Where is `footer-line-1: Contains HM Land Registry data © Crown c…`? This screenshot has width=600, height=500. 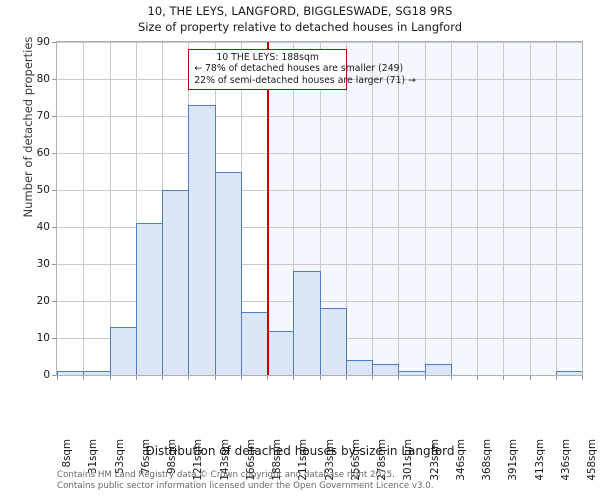 footer-line-1: Contains HM Land Registry data © Crown c… is located at coordinates (226, 475).